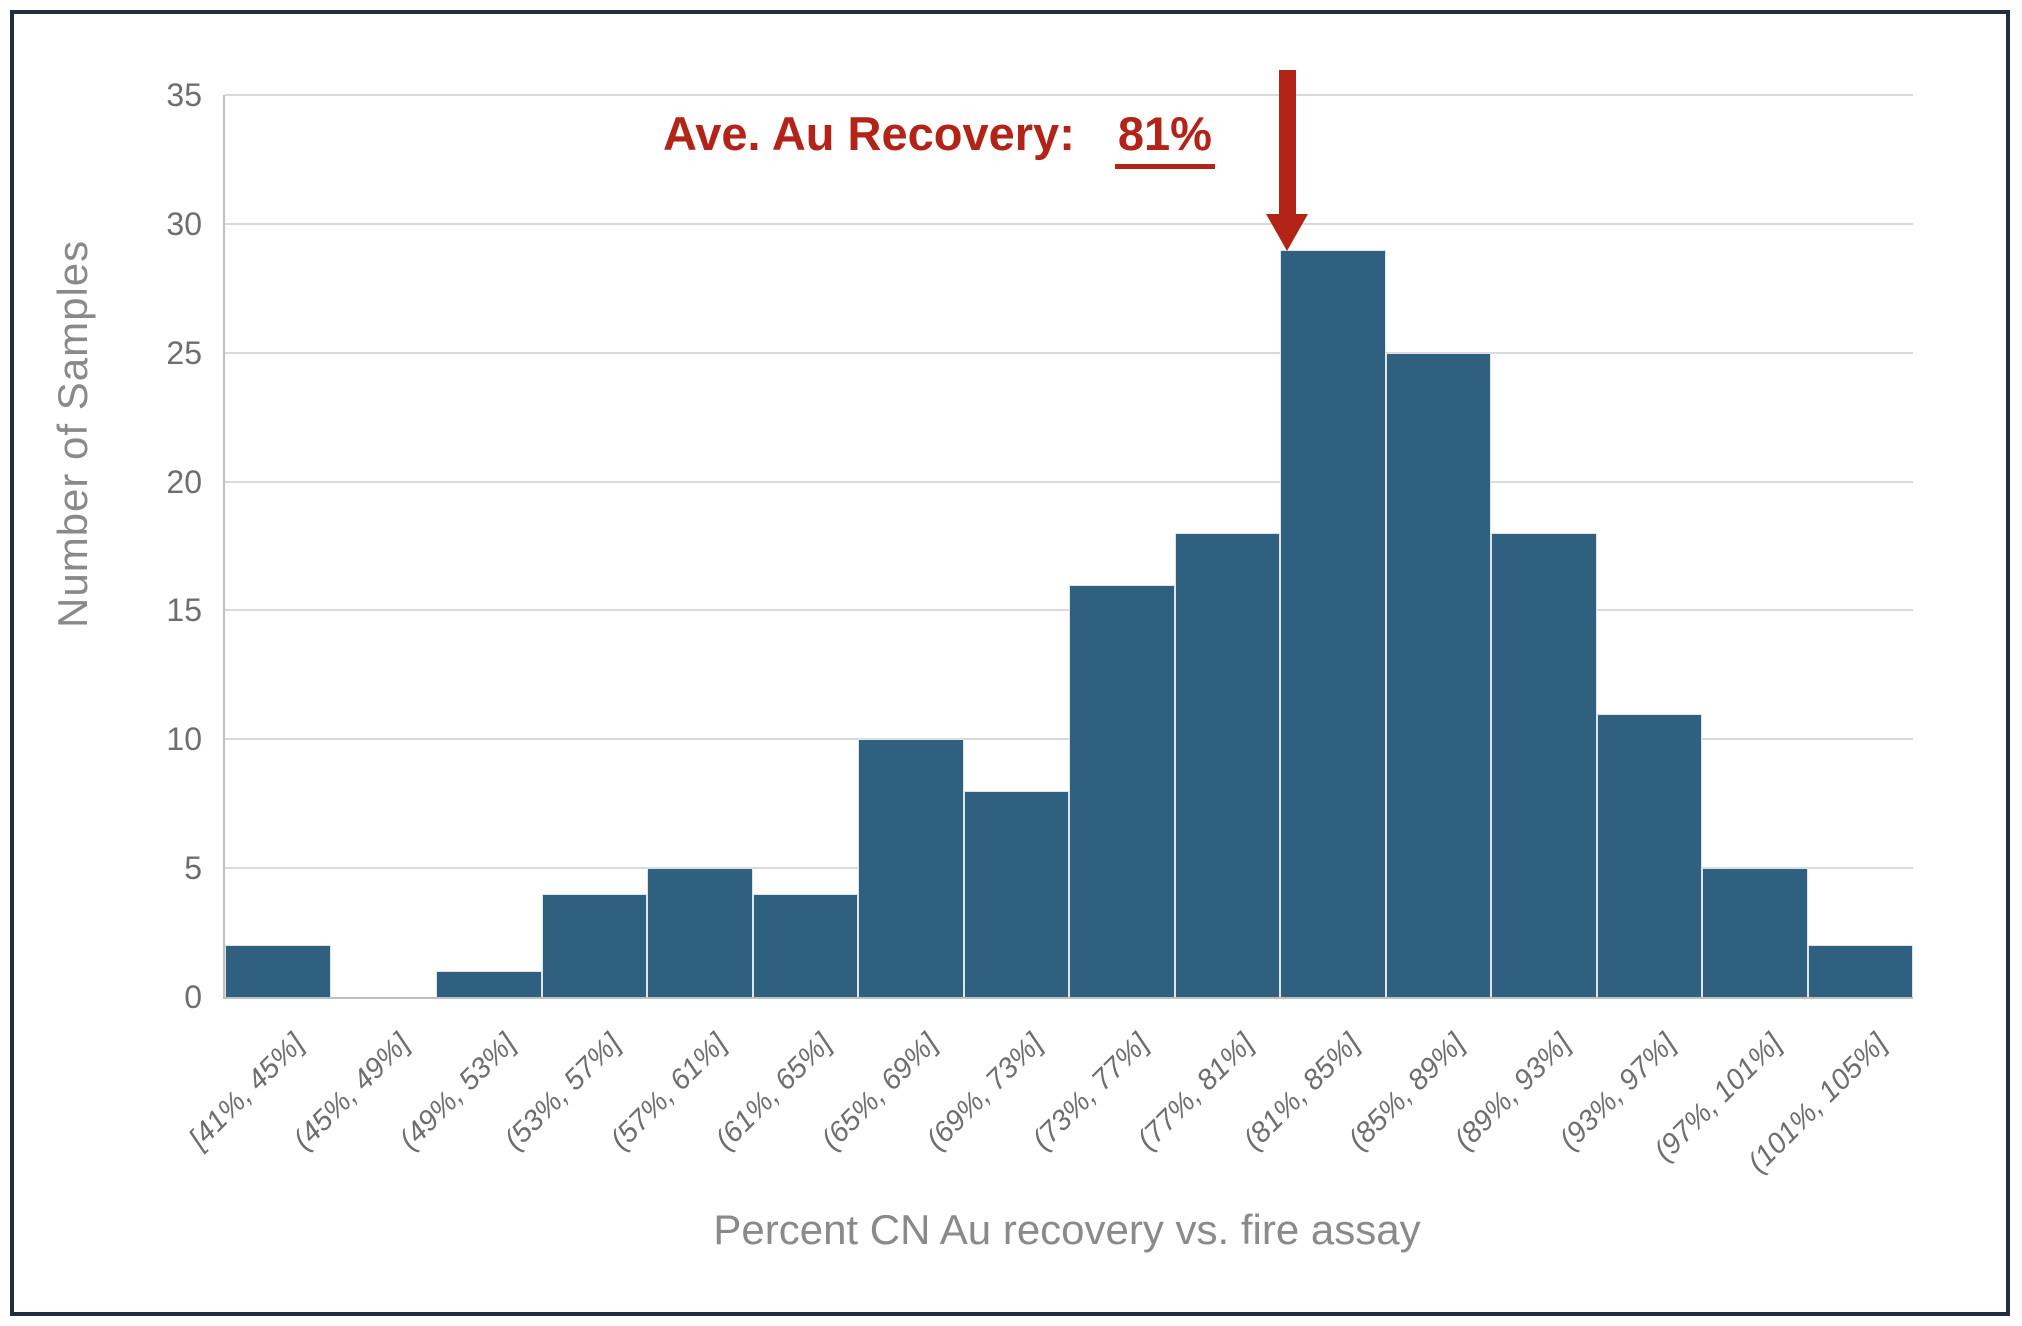 The width and height of the screenshot is (2022, 1326). I want to click on bar-(93%, 97%], so click(1649, 855).